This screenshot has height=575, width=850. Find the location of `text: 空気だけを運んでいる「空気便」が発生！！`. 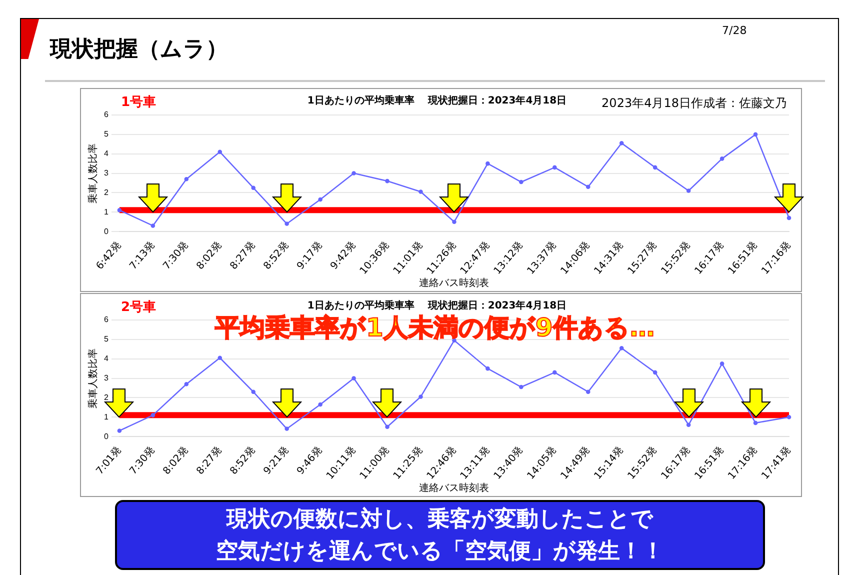

text: 空気だけを運んでいる「空気便」が発生！！ is located at coordinates (440, 552).